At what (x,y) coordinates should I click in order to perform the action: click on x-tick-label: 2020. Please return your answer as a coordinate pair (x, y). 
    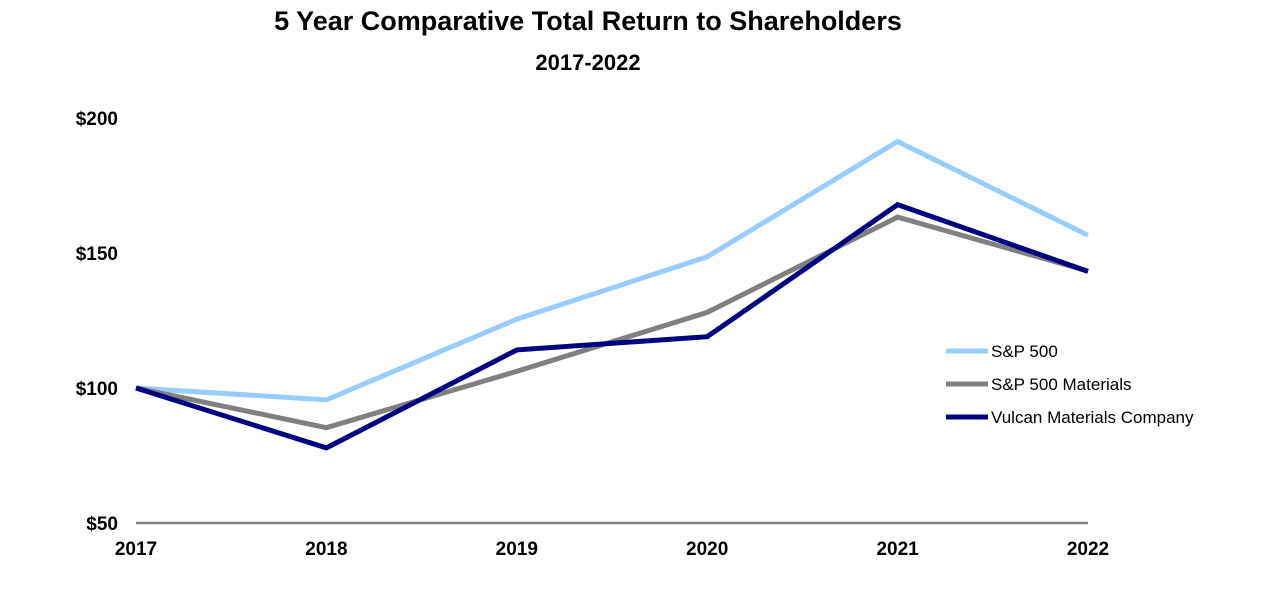
    Looking at the image, I should click on (707, 549).